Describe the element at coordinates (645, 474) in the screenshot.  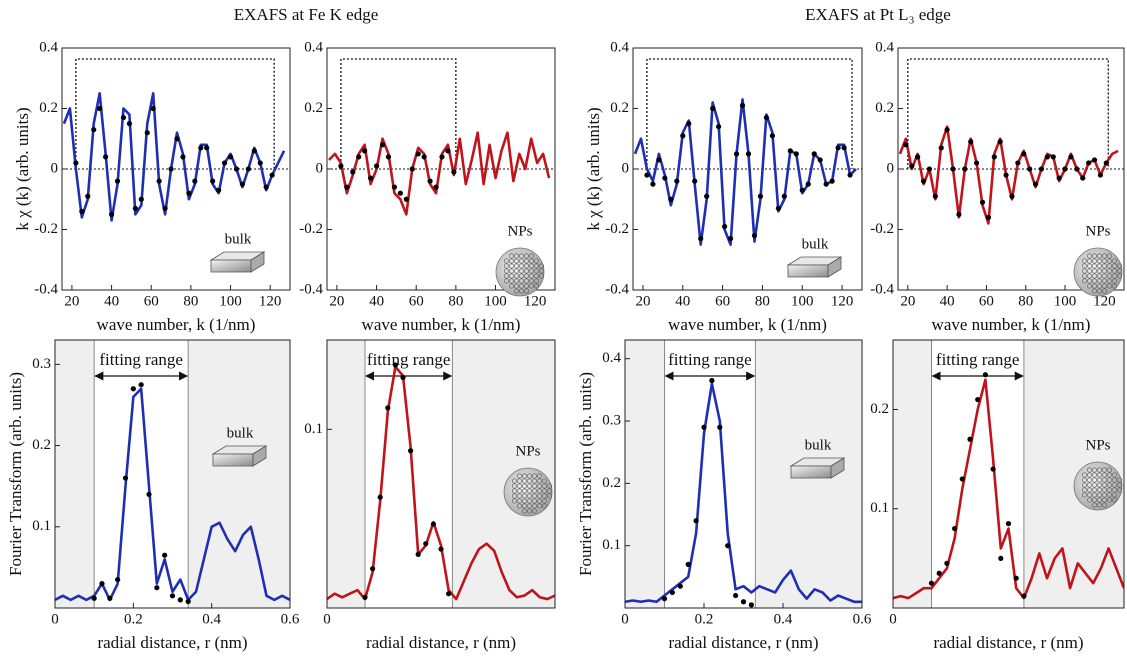
I see `outside-range-shade` at that location.